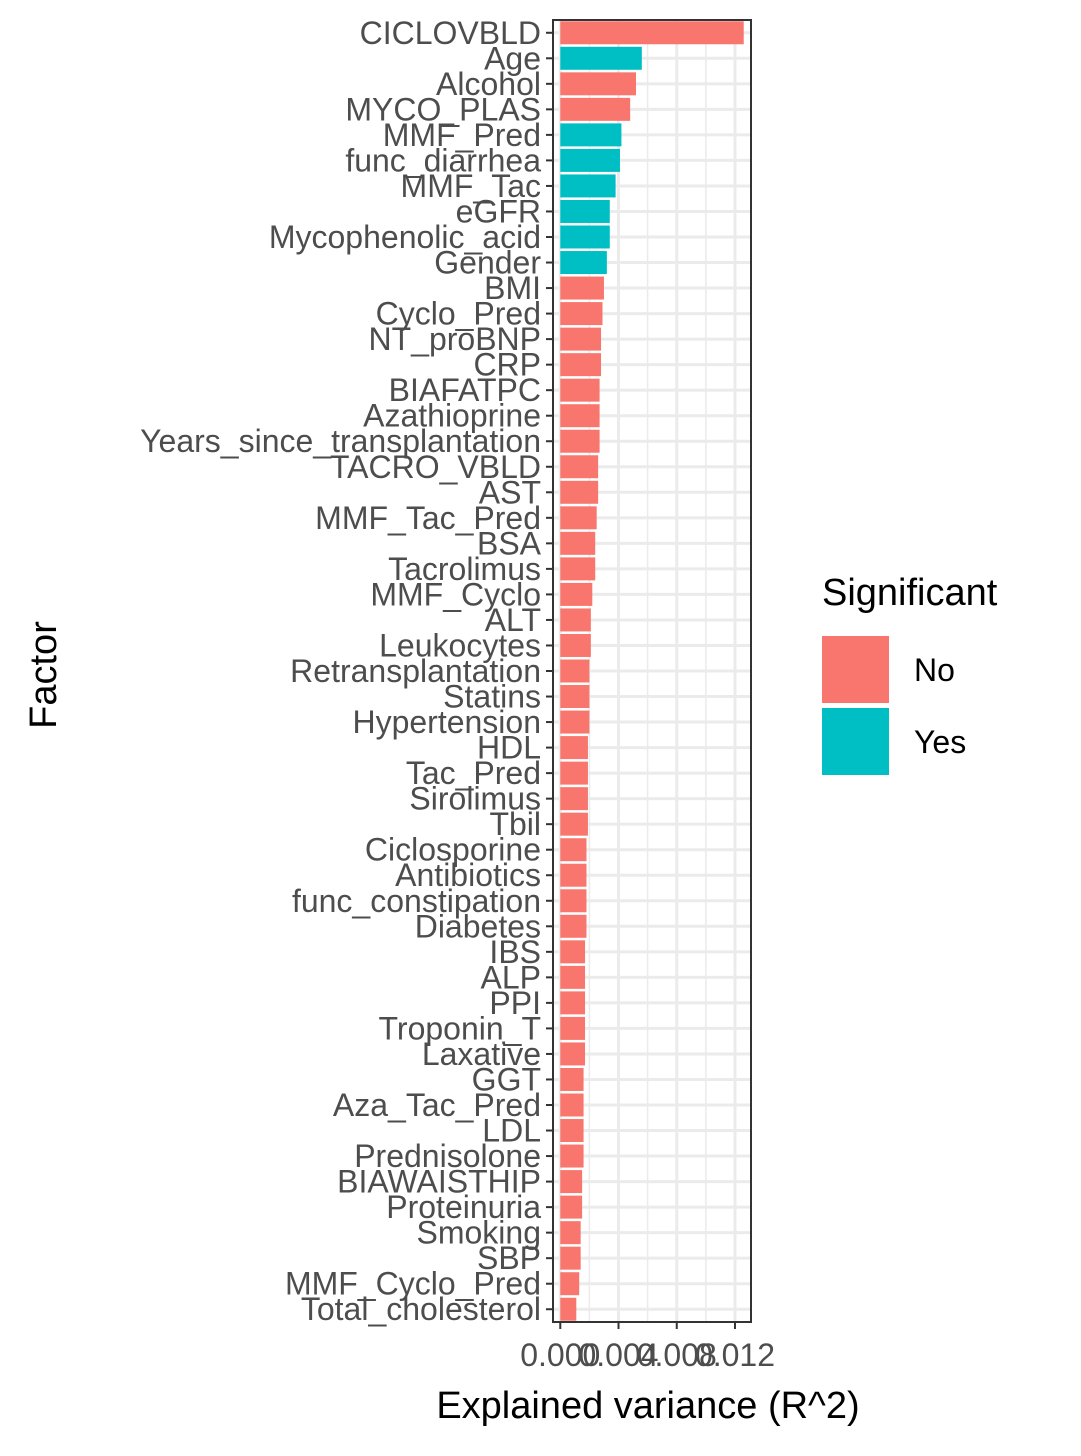  Describe the element at coordinates (910, 593) in the screenshot. I see `legend-title: Significant` at that location.